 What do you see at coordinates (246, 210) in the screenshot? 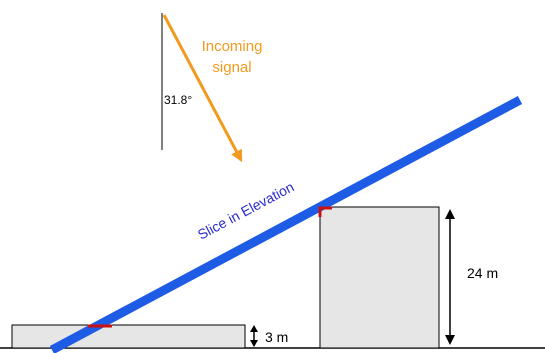
I see `slice-label: Slice in Elevation` at bounding box center [246, 210].